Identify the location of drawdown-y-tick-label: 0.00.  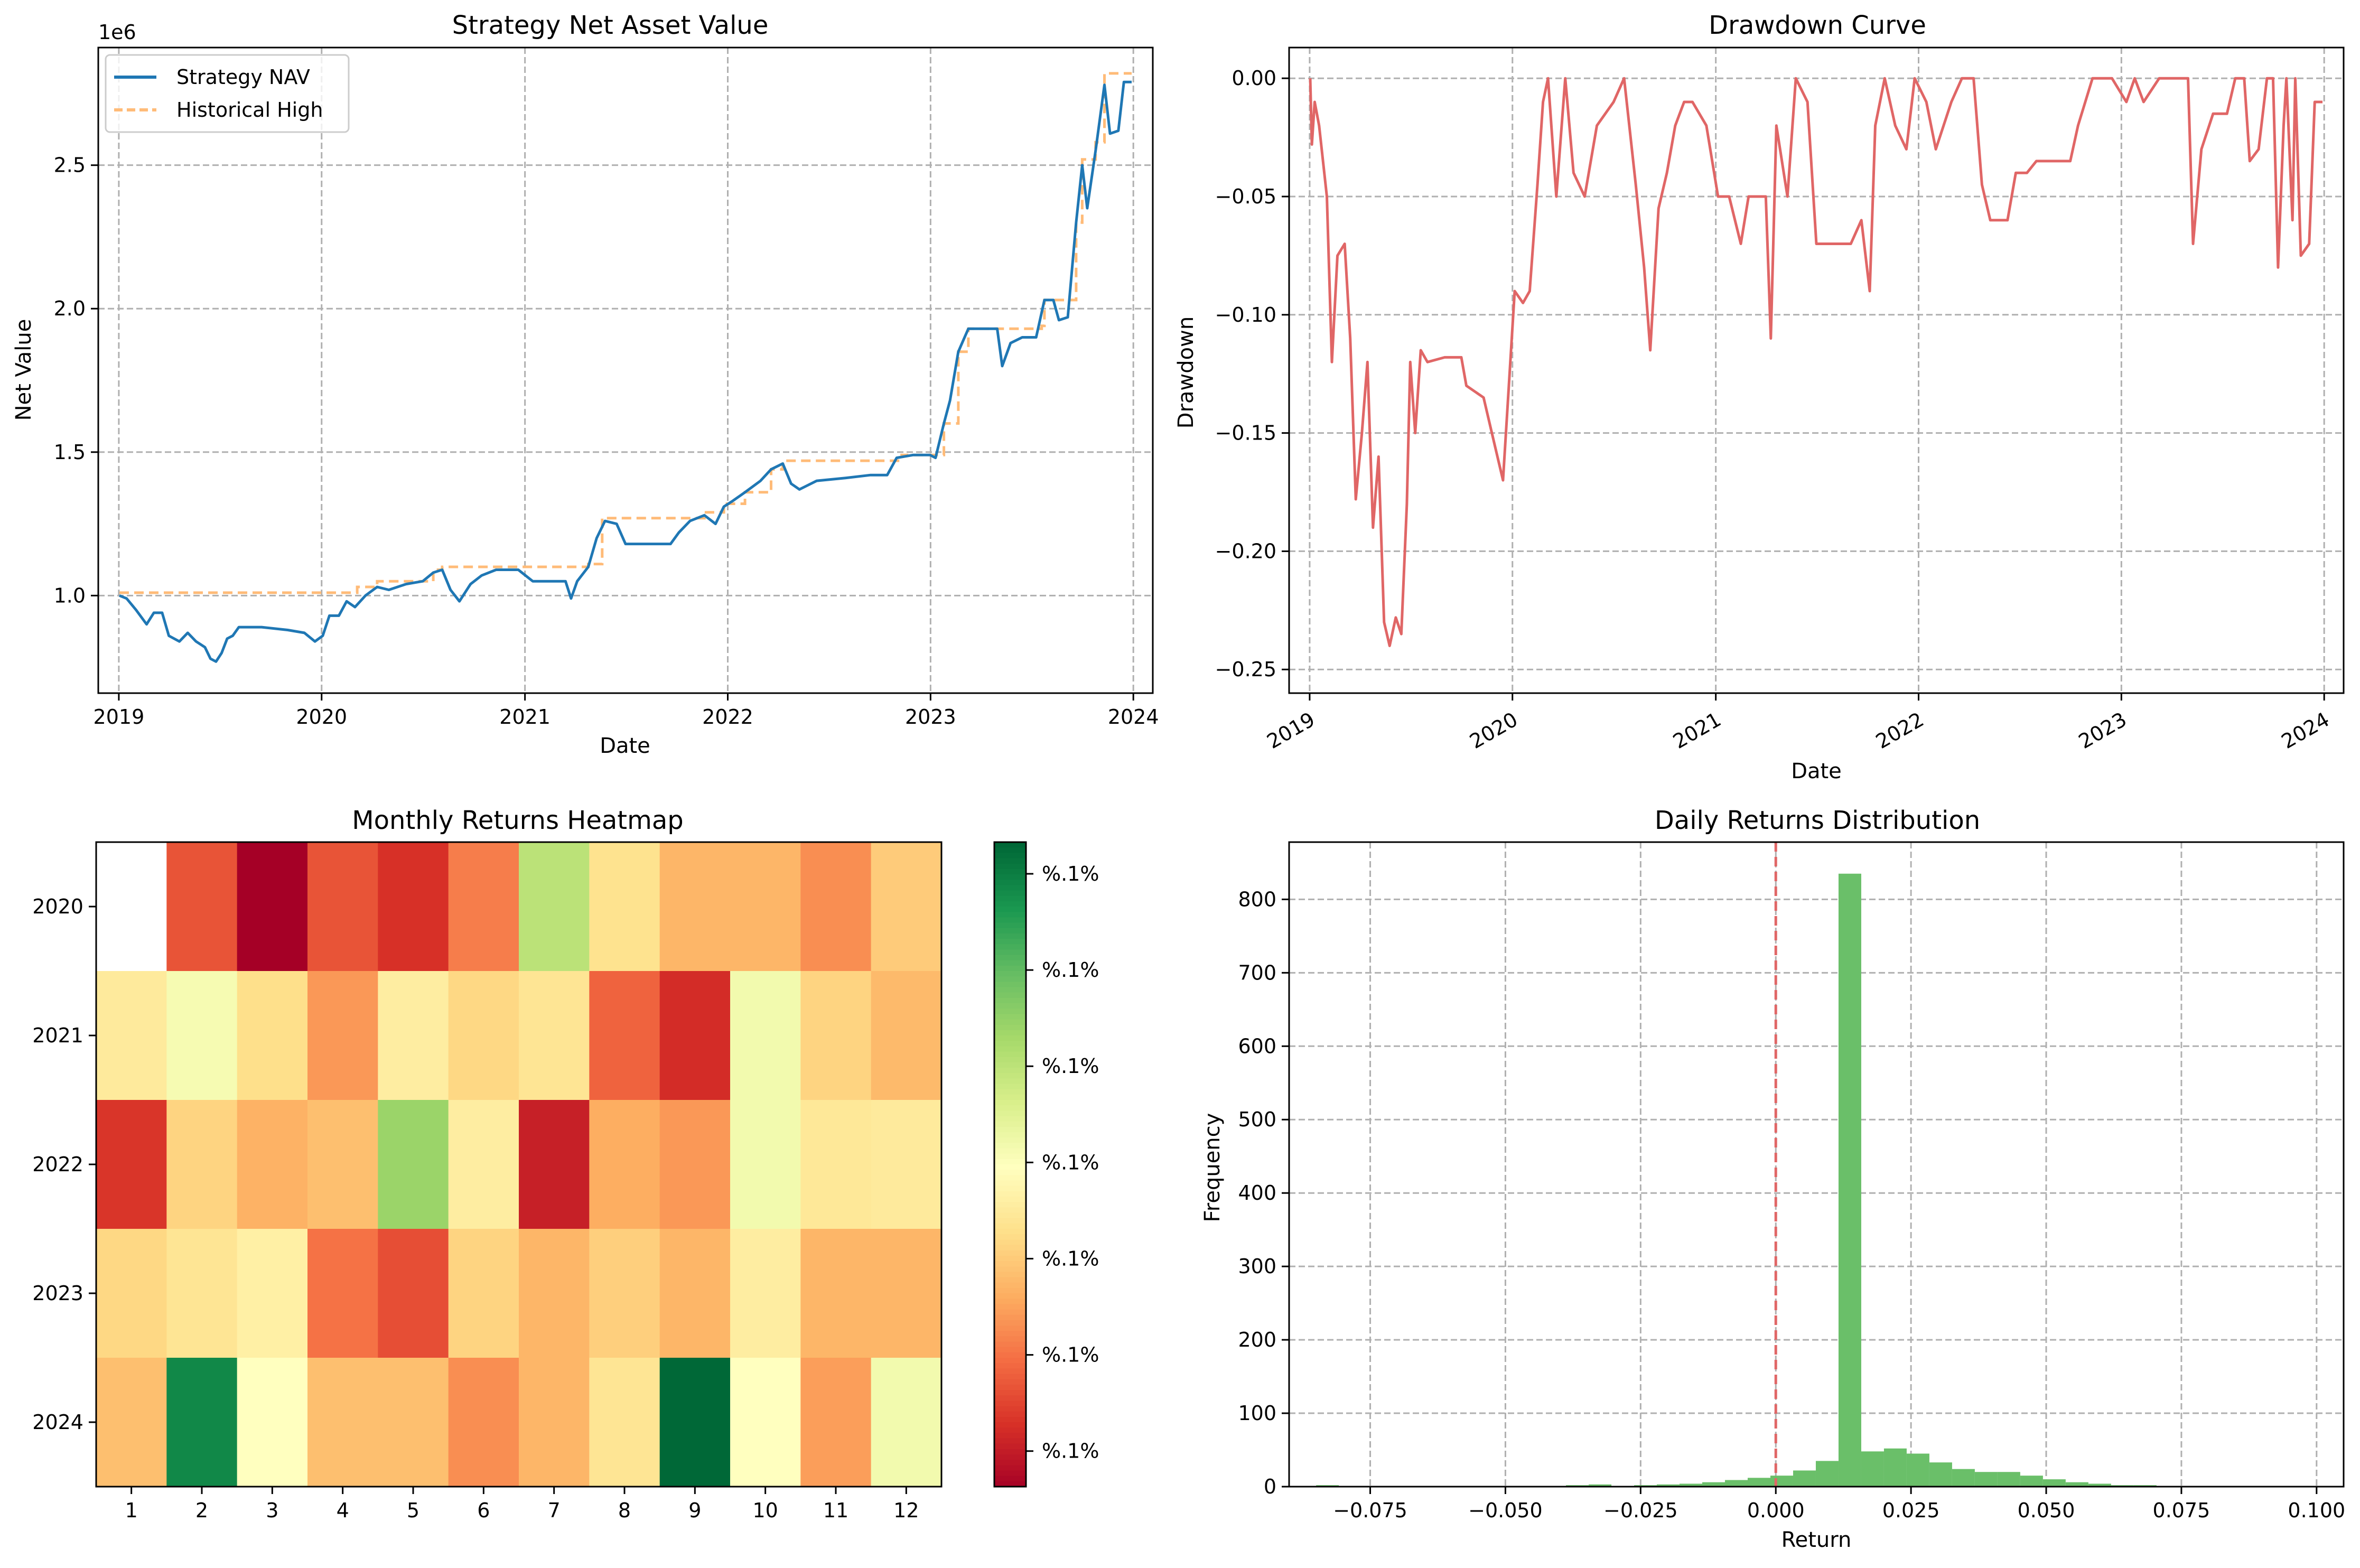
(1254, 78).